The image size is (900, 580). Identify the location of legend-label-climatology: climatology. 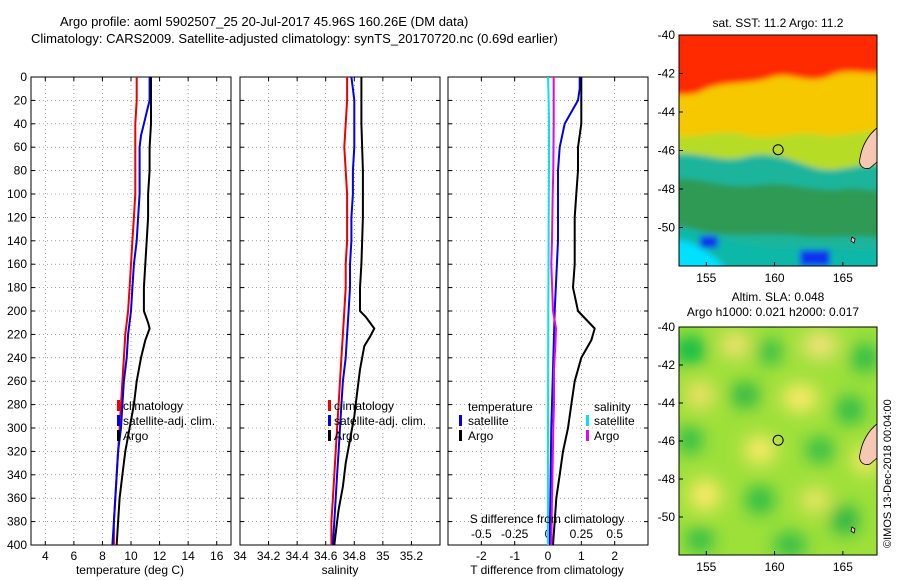
(153, 406).